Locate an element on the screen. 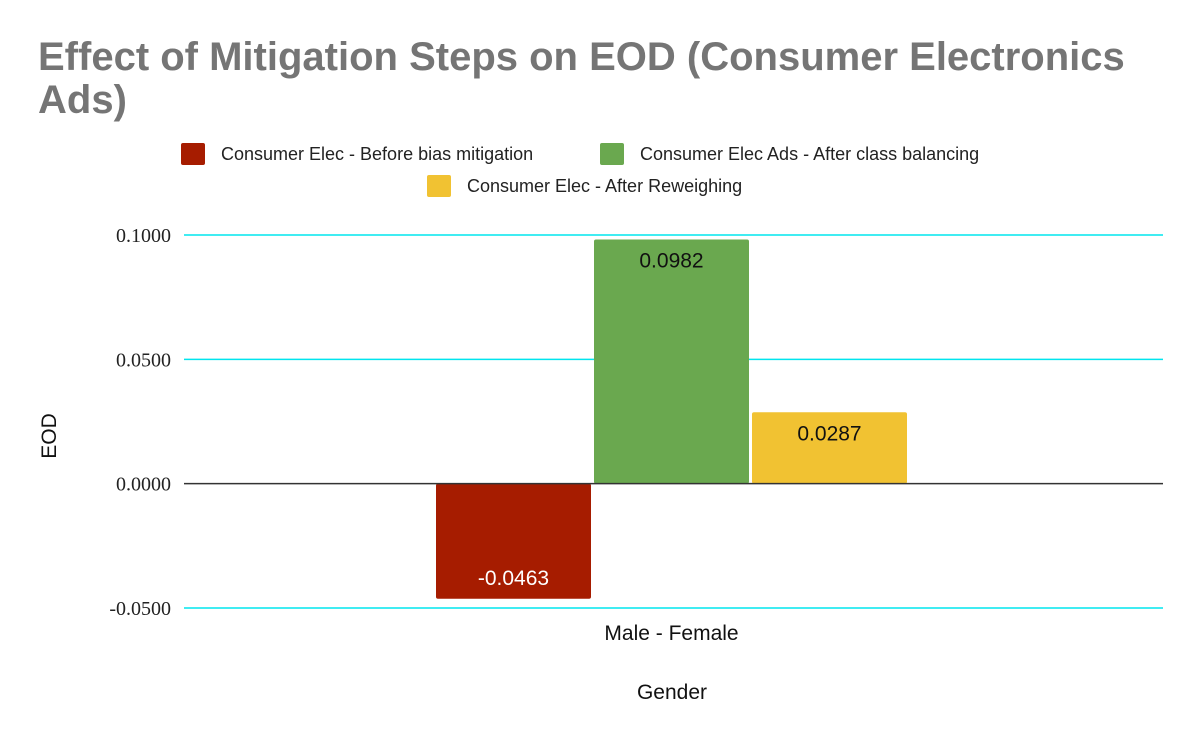  y-axis-ticks: -0.0500 0.0000 0.0500 0.1000 is located at coordinates (140, 422).